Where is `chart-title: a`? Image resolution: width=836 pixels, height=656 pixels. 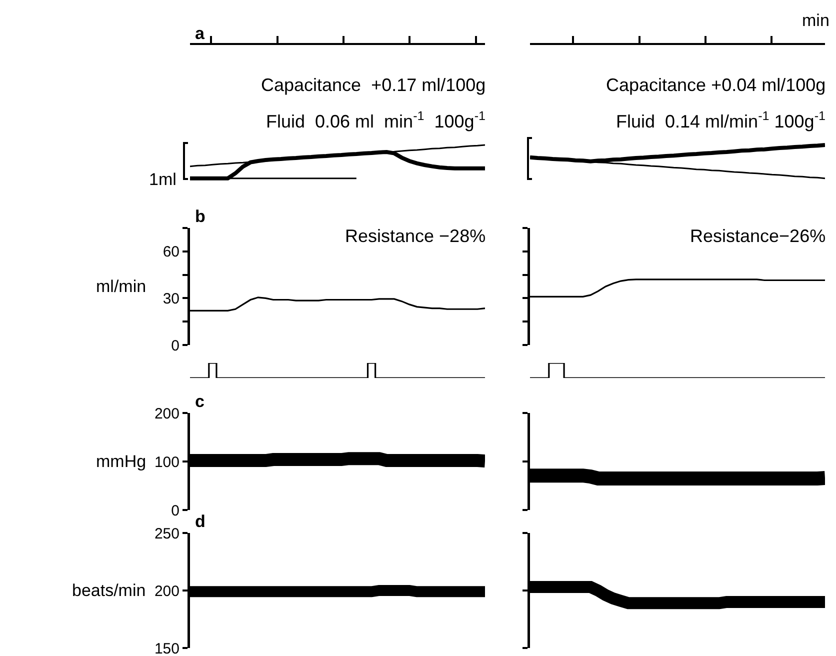 chart-title: a is located at coordinates (200, 33).